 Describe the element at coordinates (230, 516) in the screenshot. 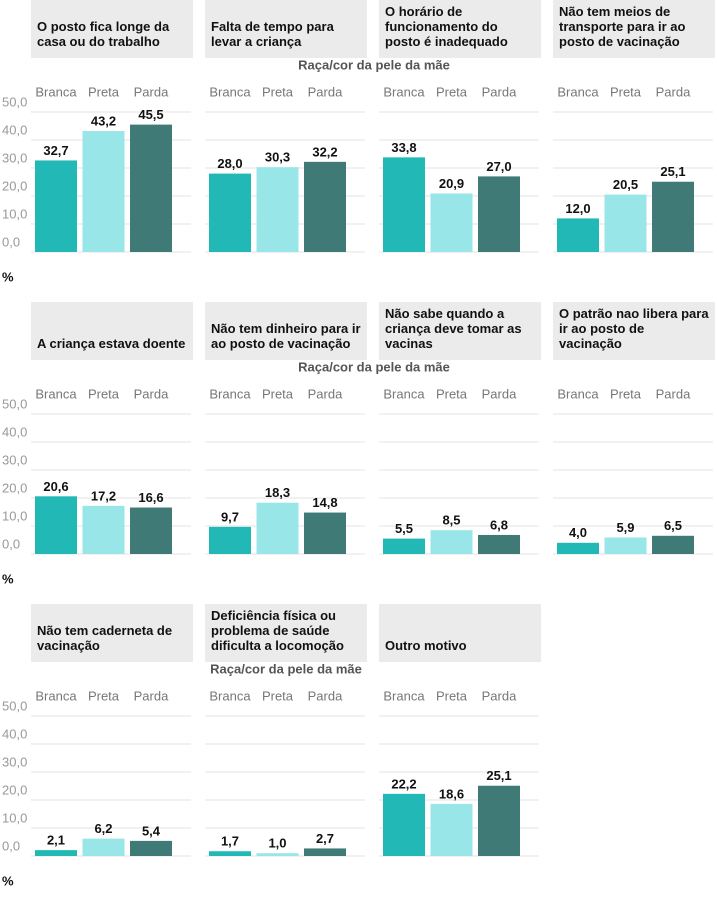

I see `value-label: 9,7` at that location.